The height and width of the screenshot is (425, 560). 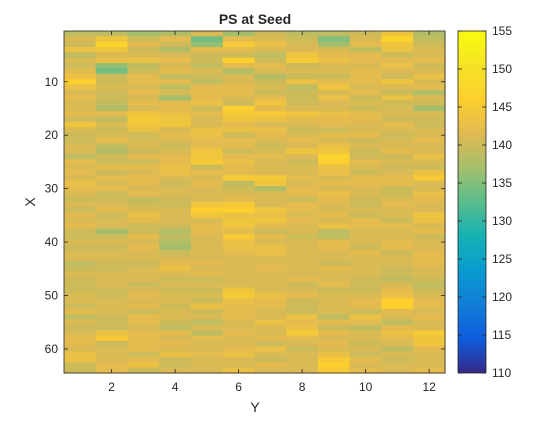 I want to click on x-tick-label: 10, so click(x=366, y=387).